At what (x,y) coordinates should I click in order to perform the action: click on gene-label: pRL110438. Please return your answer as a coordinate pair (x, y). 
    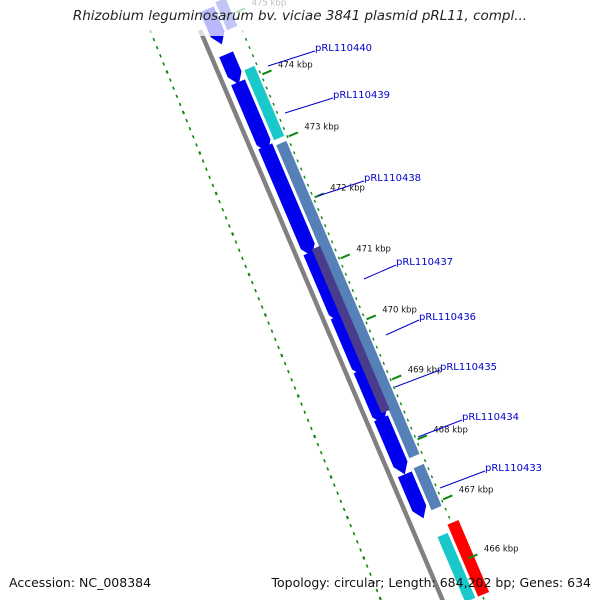
    Looking at the image, I should click on (392, 178).